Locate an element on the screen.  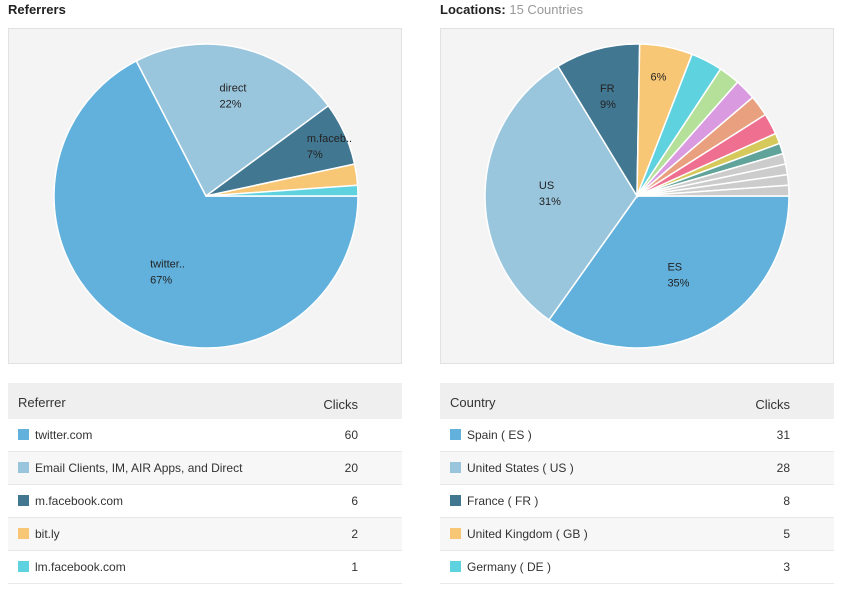
slice-percent-label: 31% is located at coordinates (550, 202).